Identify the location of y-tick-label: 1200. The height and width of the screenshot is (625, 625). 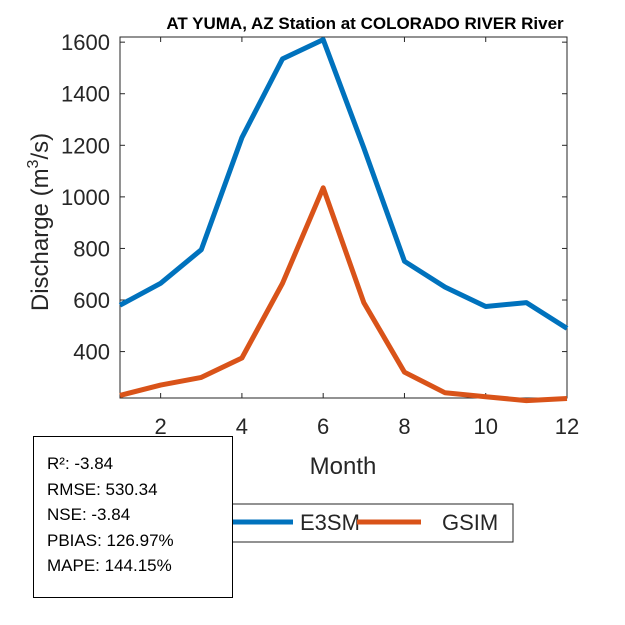
(85, 145).